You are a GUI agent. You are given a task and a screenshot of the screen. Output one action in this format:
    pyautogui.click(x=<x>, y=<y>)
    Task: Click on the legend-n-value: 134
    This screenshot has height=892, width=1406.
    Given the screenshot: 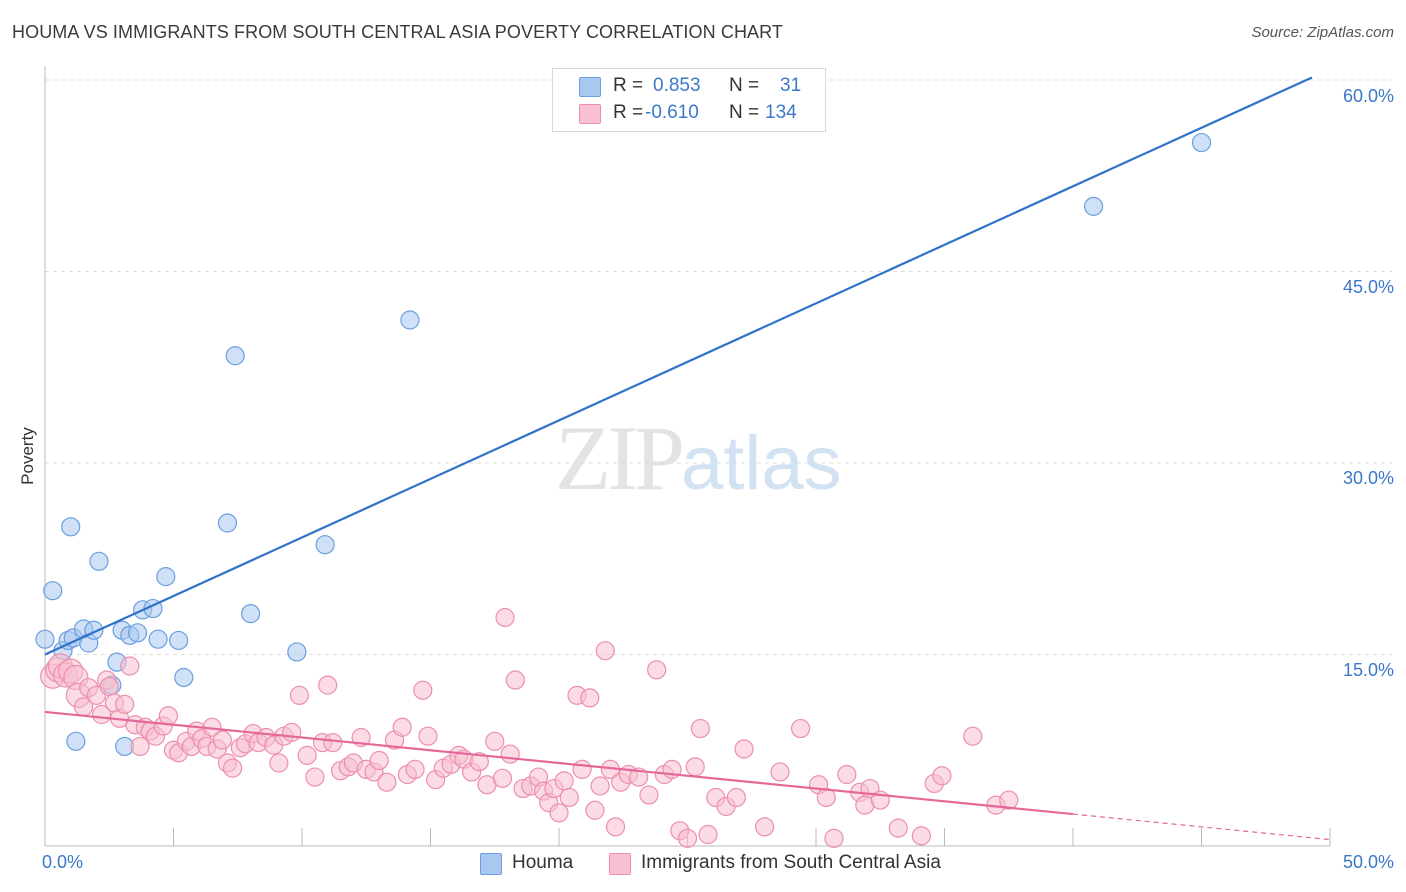 What is the action you would take?
    pyautogui.click(x=781, y=112)
    